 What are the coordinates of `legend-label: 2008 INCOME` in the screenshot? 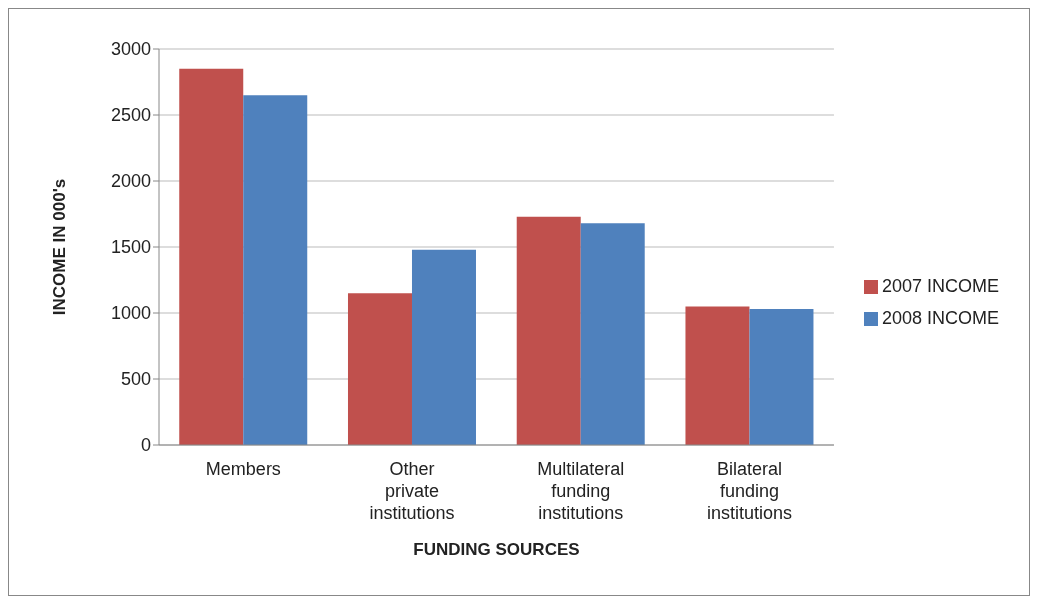 It's located at (940, 318).